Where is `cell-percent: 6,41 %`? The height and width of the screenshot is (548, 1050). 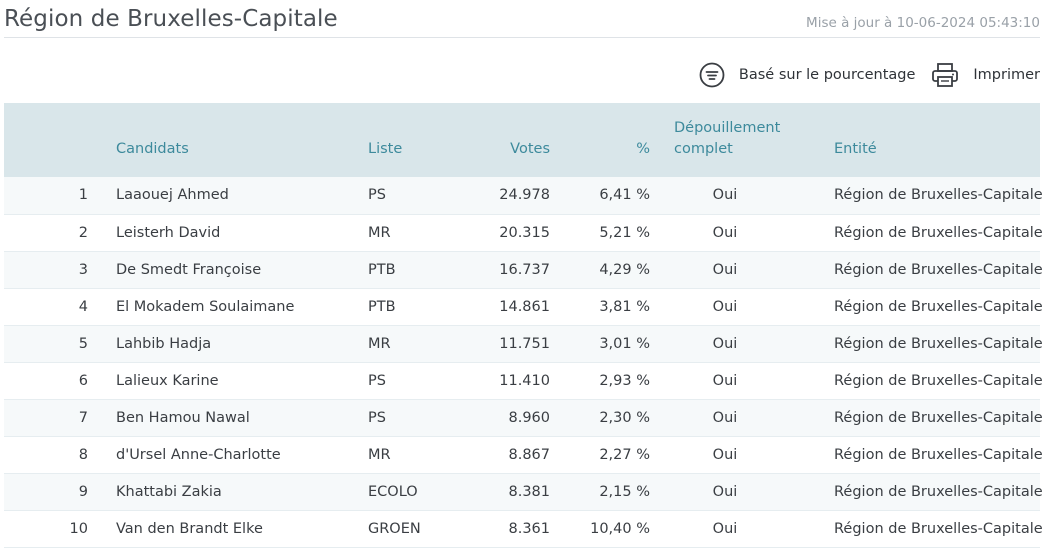 cell-percent: 6,41 % is located at coordinates (624, 195).